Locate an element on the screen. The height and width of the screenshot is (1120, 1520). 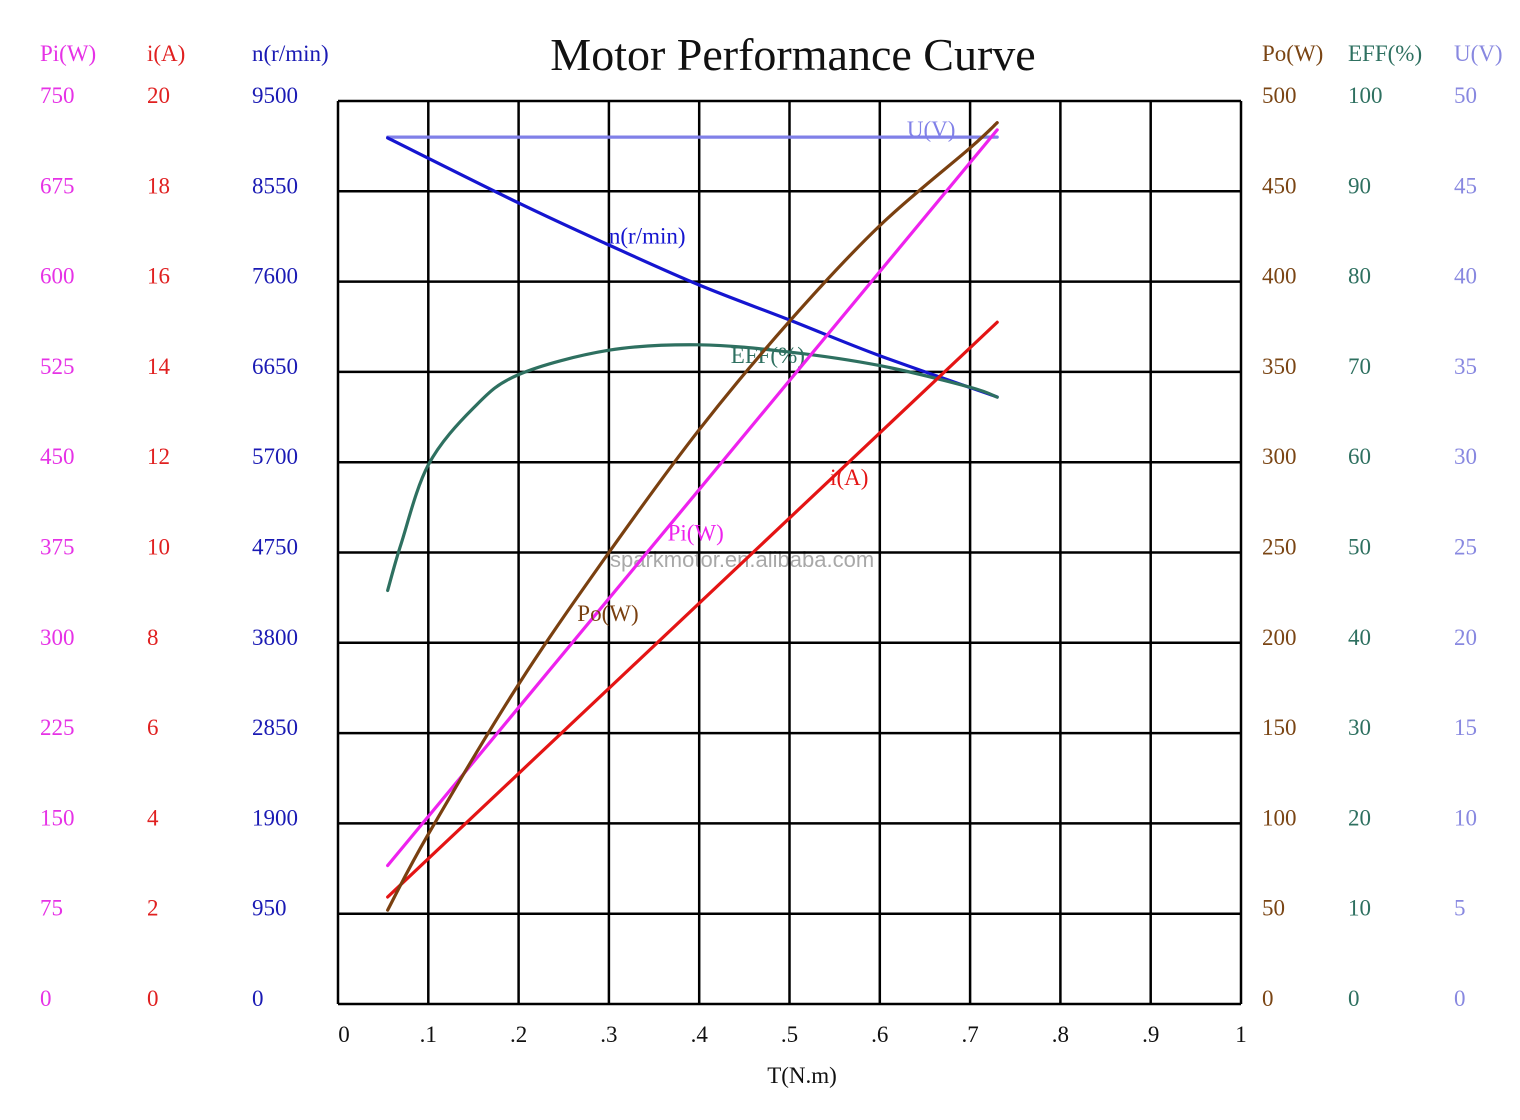
series-label-pow: Po(W) is located at coordinates (607, 613).